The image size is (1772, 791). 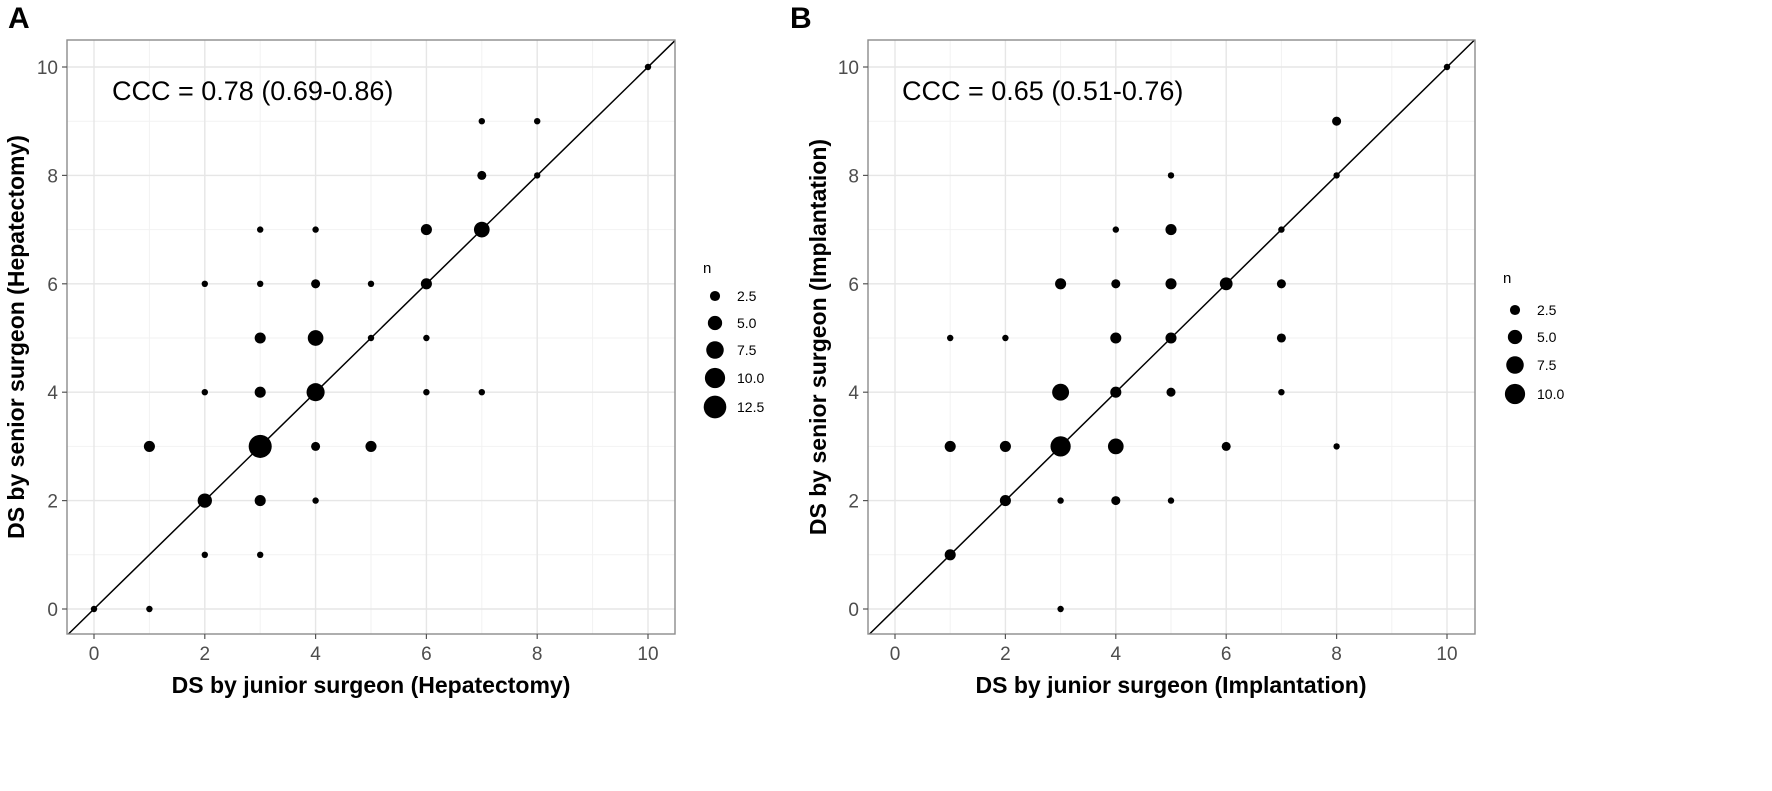 What do you see at coordinates (818, 337) in the screenshot?
I see `panel-b-y-axis-title: DS by senior surgeon (Implantation)` at bounding box center [818, 337].